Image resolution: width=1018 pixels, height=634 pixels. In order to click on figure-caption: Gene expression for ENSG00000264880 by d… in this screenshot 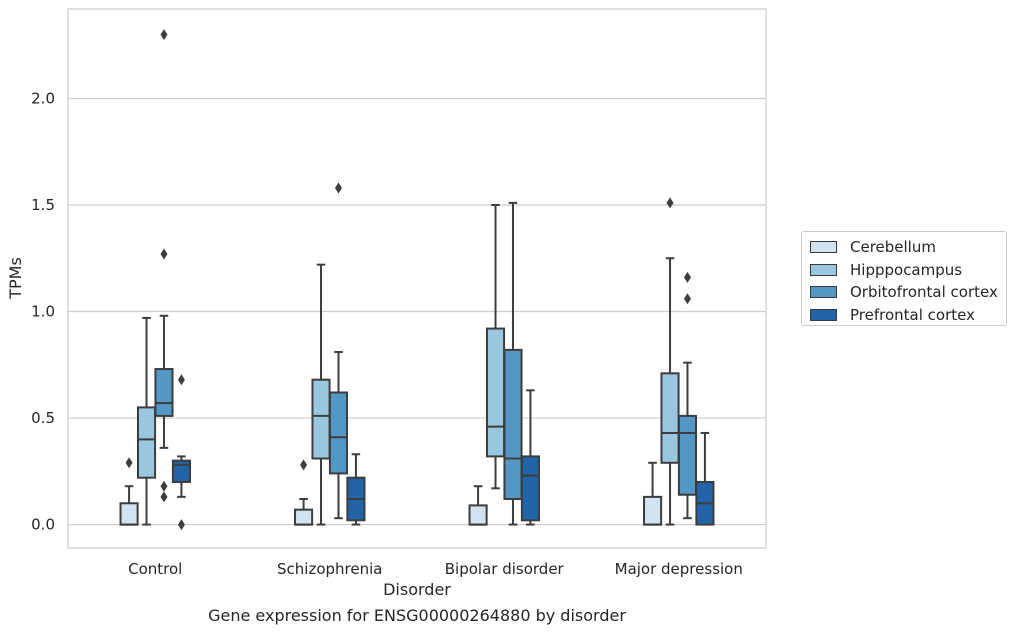, I will do `click(417, 615)`.